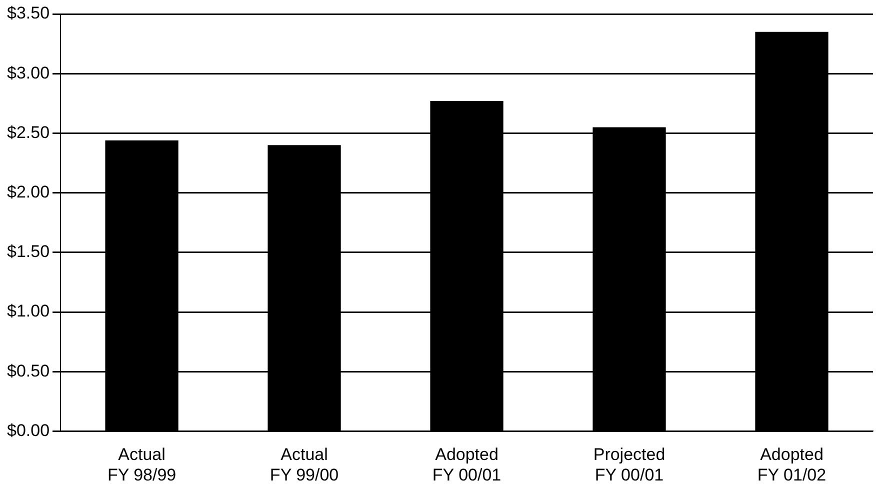 The width and height of the screenshot is (879, 504). Describe the element at coordinates (629, 464) in the screenshot. I see `x-tick-label: Projected FY 00/01` at that location.